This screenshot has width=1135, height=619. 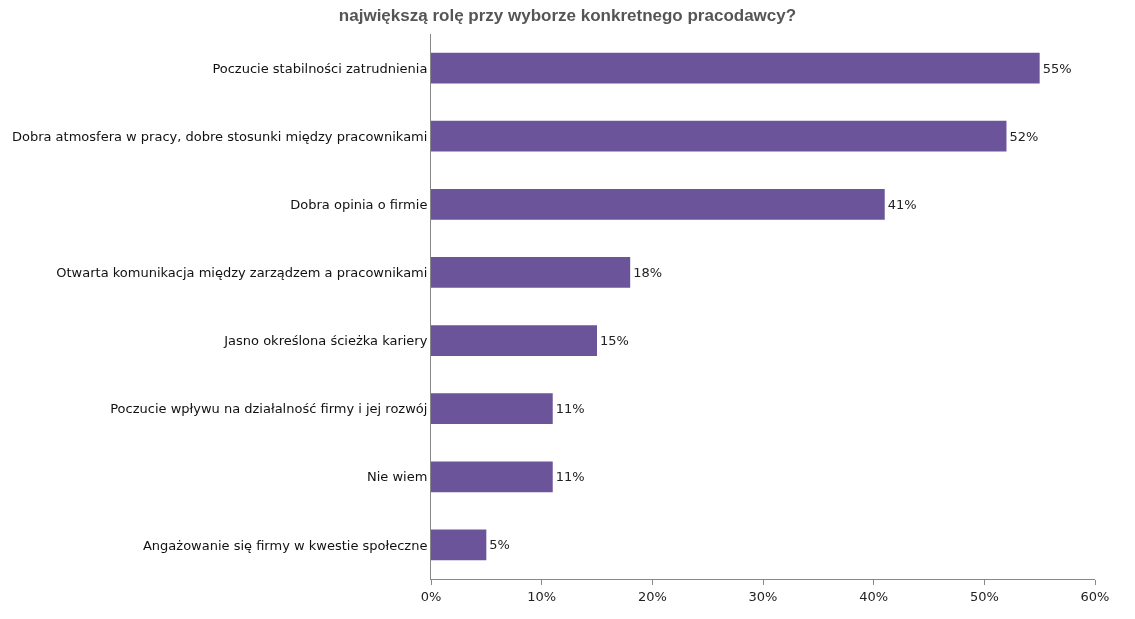 I want to click on x-tick-label: 50%, so click(x=984, y=596).